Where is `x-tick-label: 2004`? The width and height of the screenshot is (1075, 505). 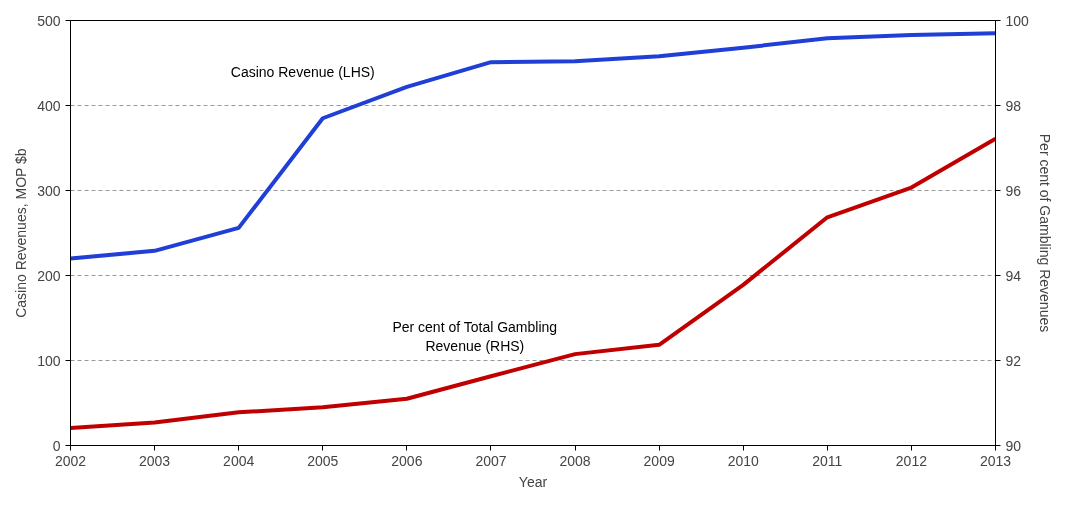 x-tick-label: 2004 is located at coordinates (239, 460).